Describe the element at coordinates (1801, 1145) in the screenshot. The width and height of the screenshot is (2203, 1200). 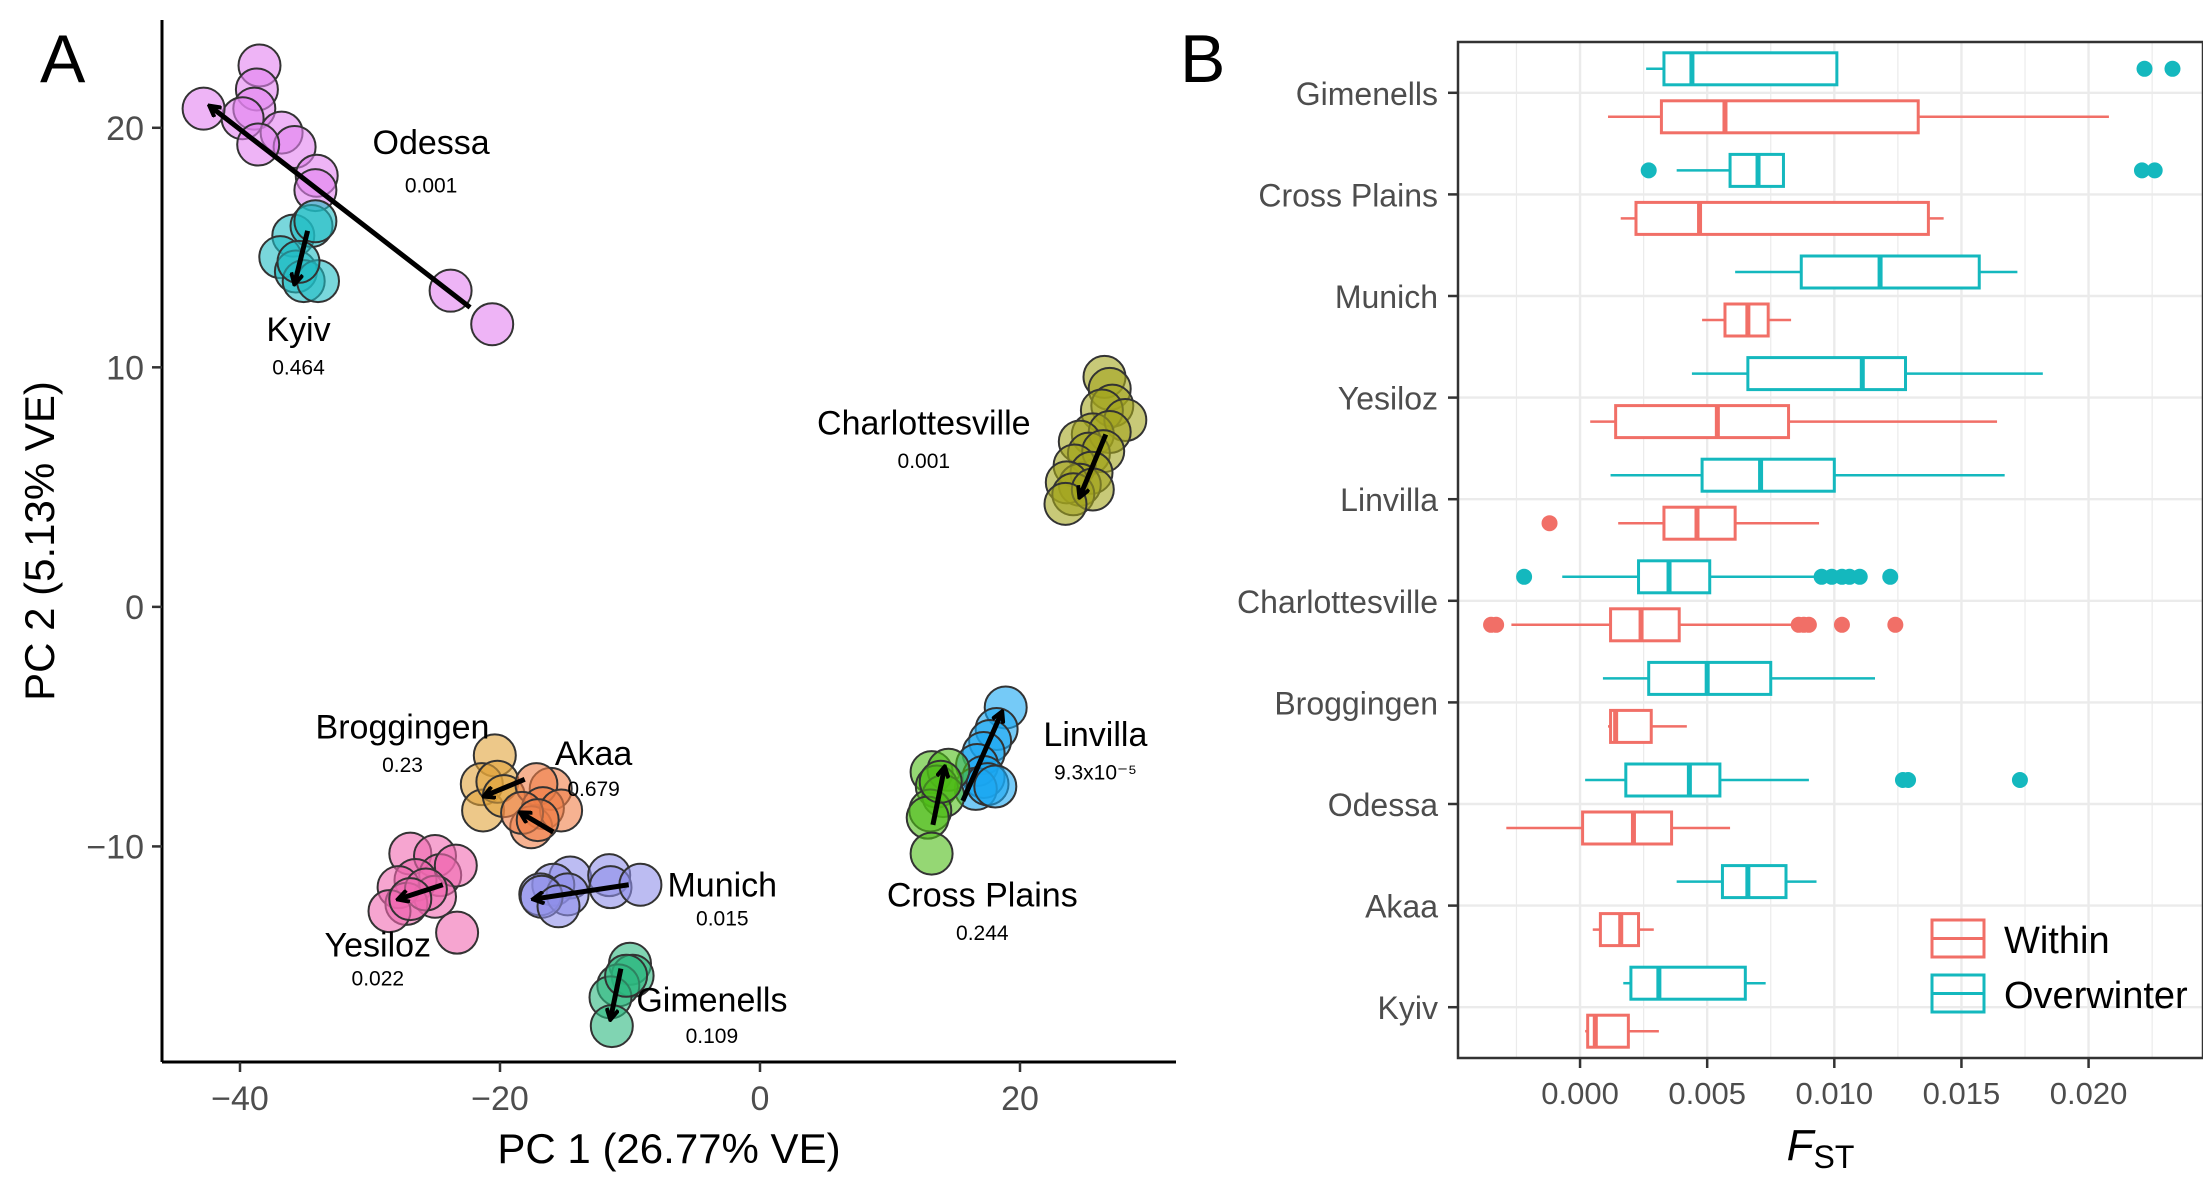
I see `x-axis-title-main: F` at that location.